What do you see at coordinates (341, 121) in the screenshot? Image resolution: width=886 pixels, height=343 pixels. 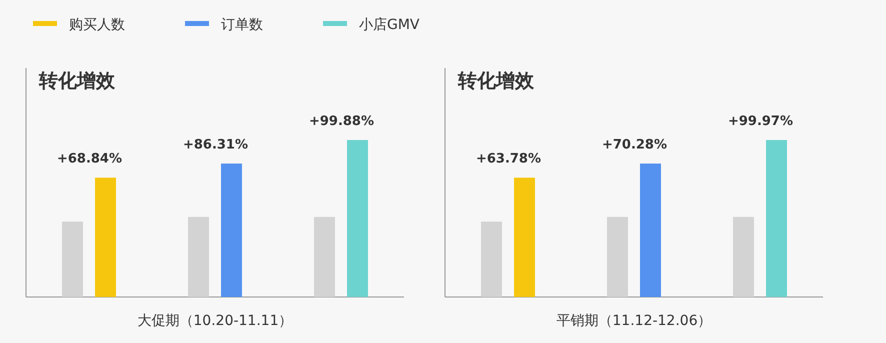 I see `text: +99.88%` at bounding box center [341, 121].